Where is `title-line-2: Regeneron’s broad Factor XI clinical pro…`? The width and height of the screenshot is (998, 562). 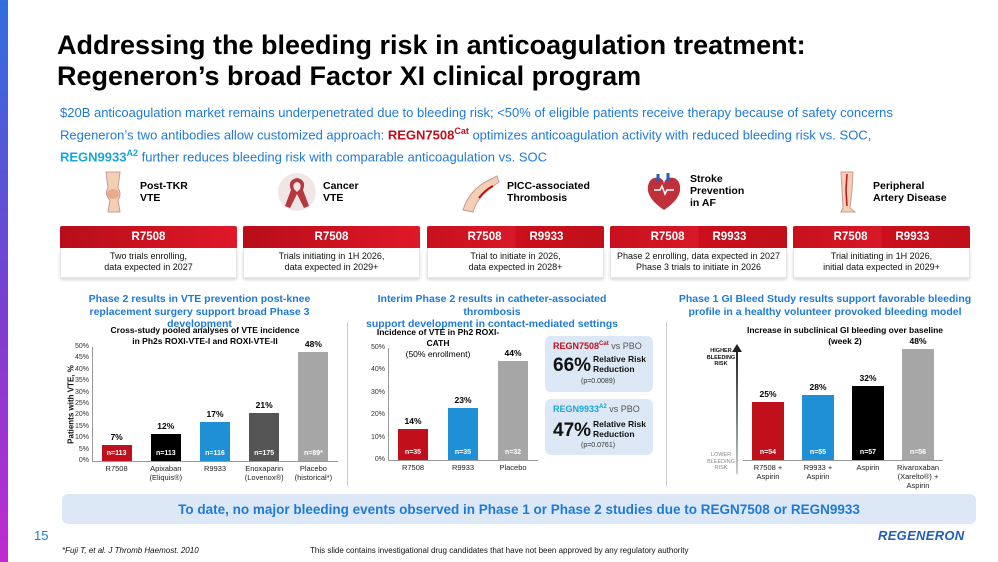 title-line-2: Regeneron’s broad Factor XI clinical pro… is located at coordinates (349, 76).